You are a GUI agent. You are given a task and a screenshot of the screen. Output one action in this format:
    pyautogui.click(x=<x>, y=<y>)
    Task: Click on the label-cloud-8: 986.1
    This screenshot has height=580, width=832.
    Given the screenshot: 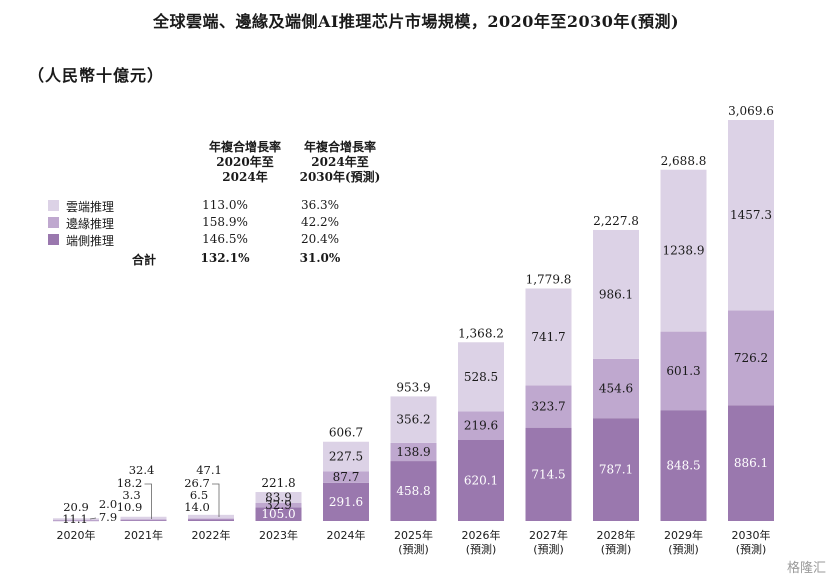 What is the action you would take?
    pyautogui.click(x=616, y=294)
    